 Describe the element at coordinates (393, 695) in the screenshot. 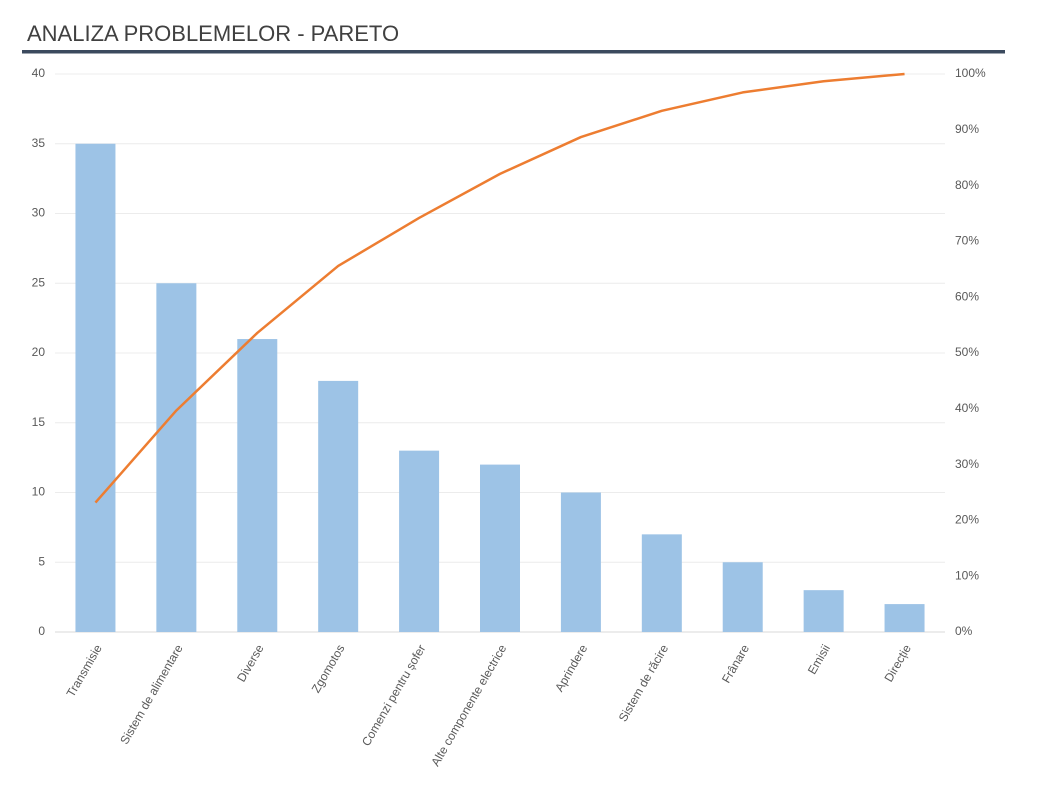

I see `x-tick-label: Comenzi pentru șofer` at that location.